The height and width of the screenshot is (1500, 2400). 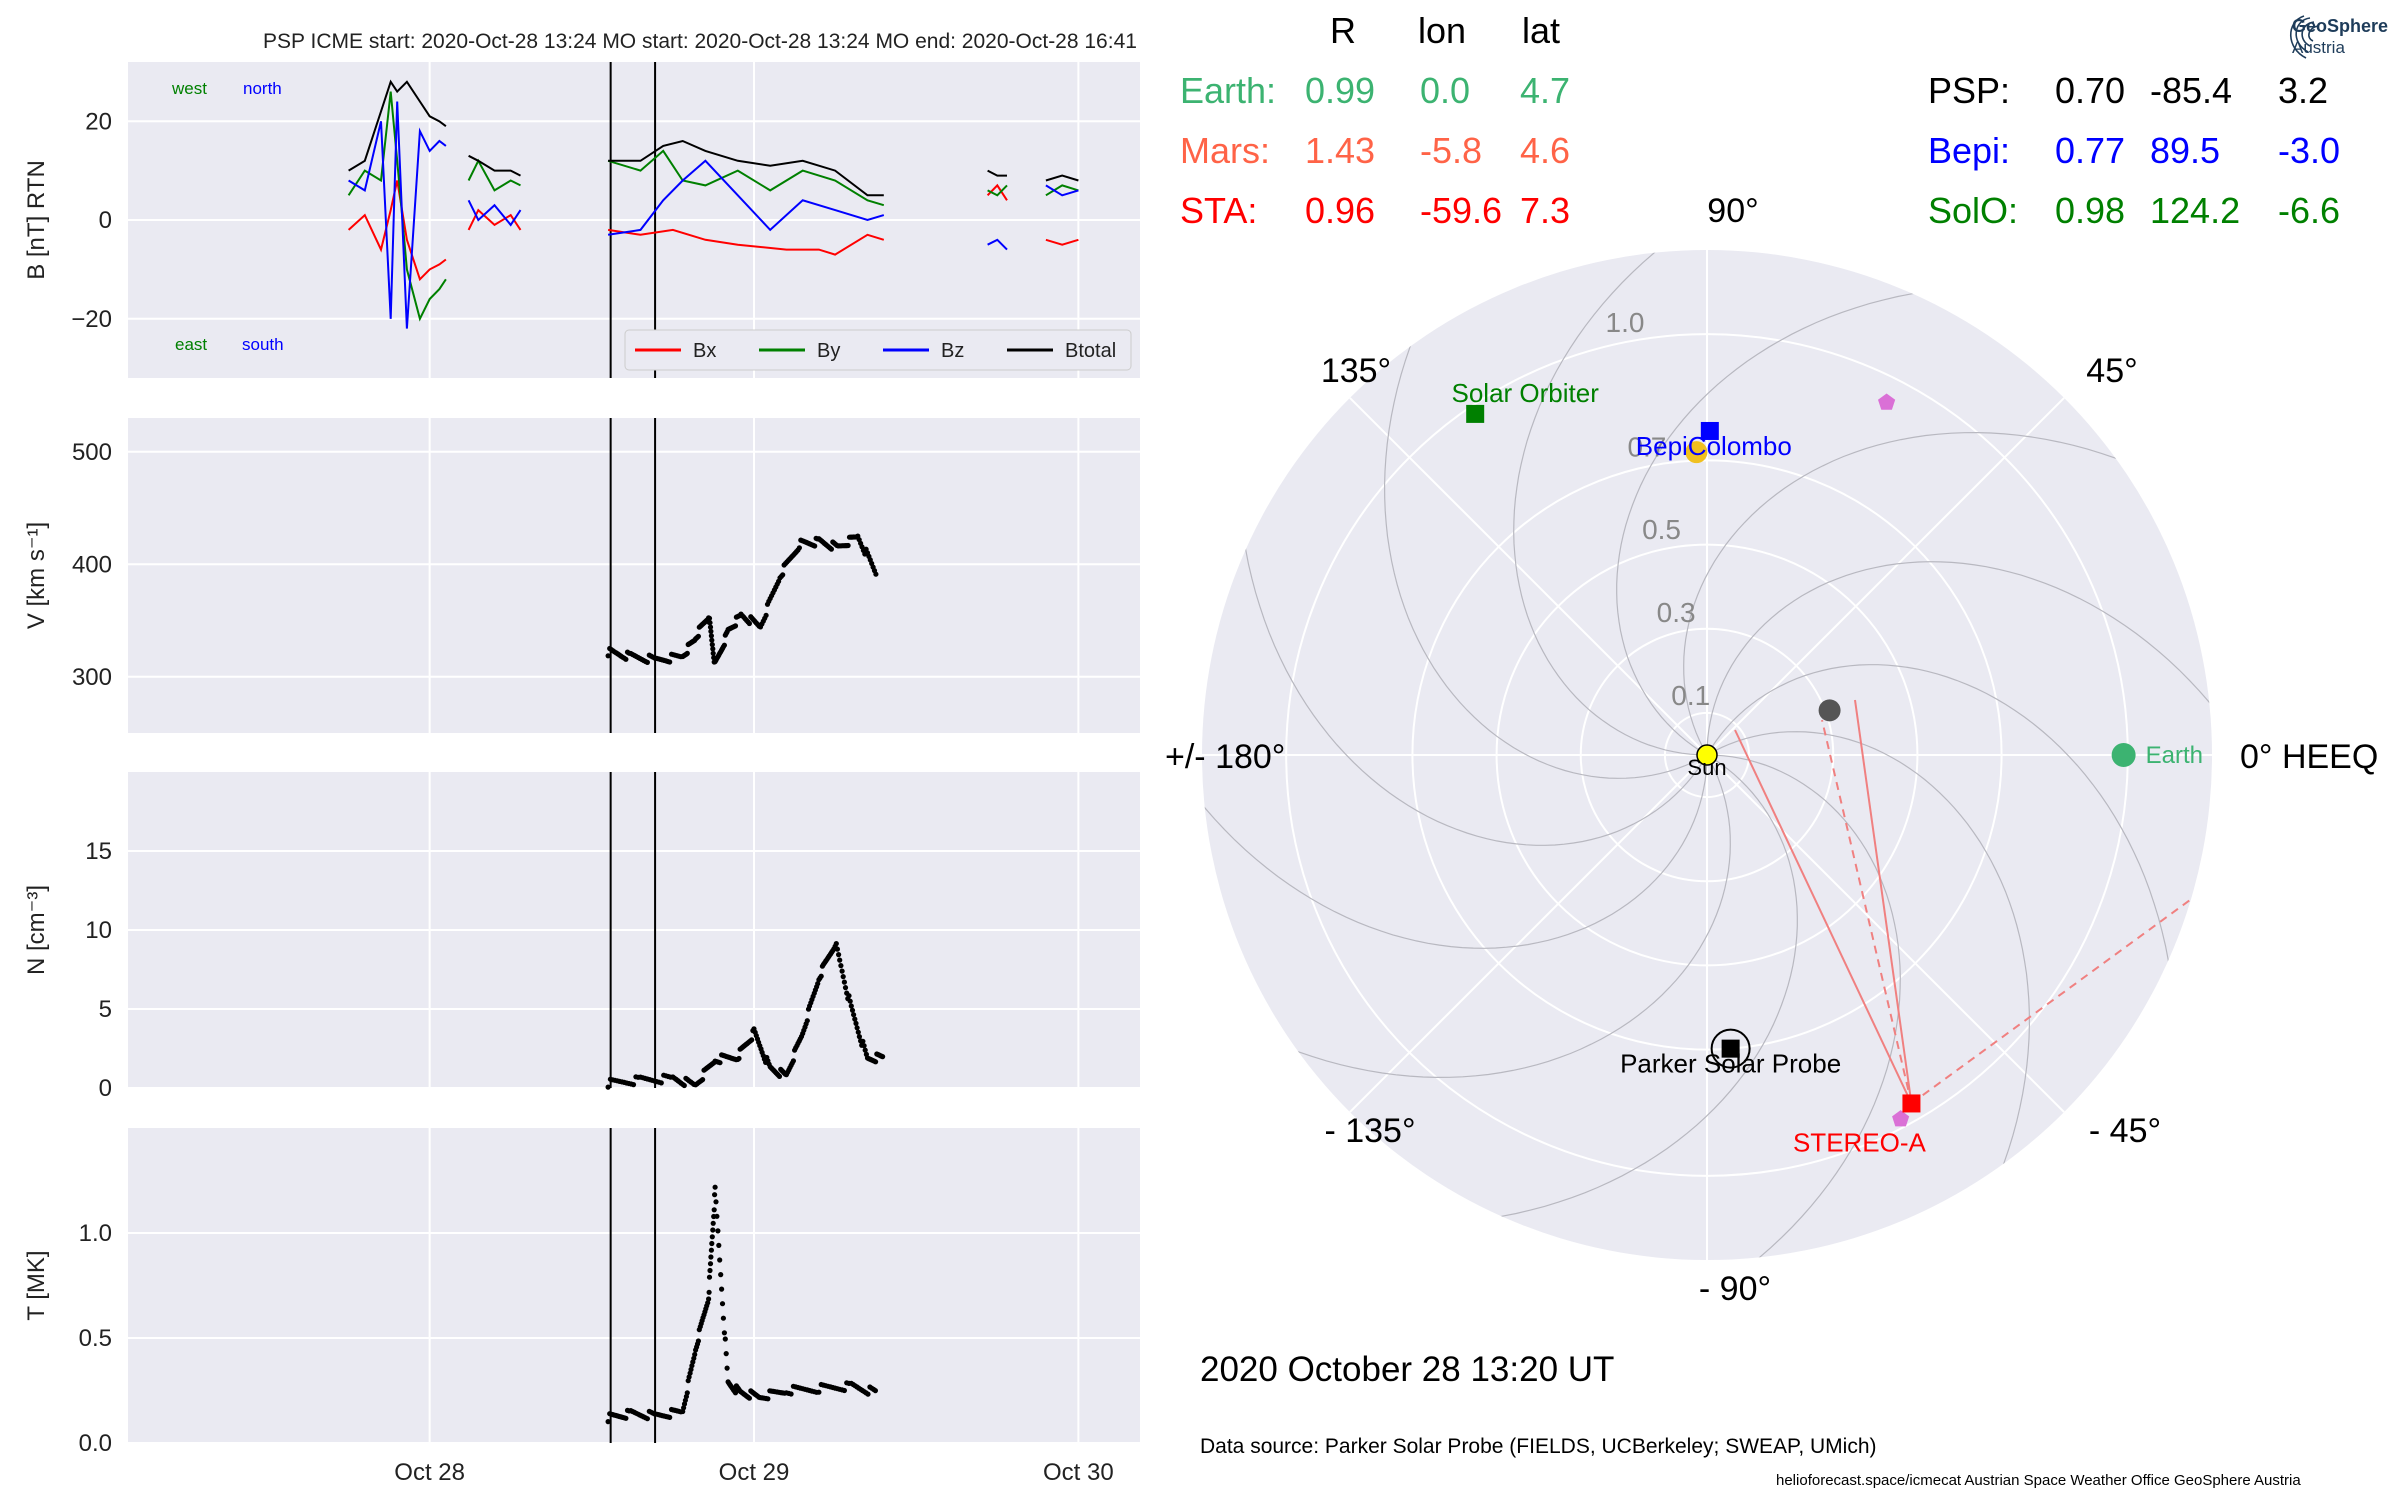 I want to click on table-cell-lat: 7.3, so click(x=1545, y=210).